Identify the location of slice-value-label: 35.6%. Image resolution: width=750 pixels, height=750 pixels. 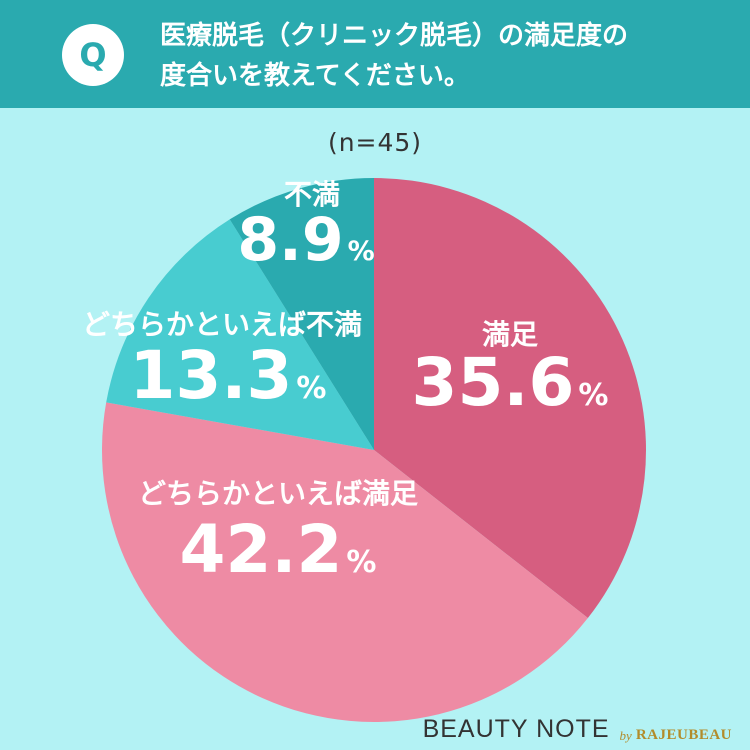
(510, 382).